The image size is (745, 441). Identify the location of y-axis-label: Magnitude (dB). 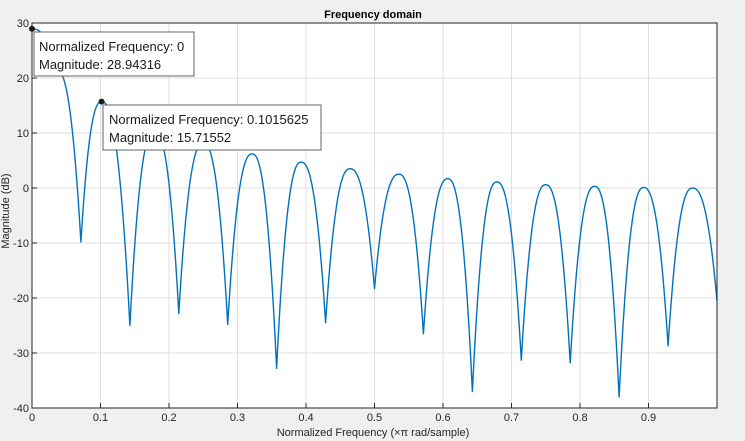
(6, 210).